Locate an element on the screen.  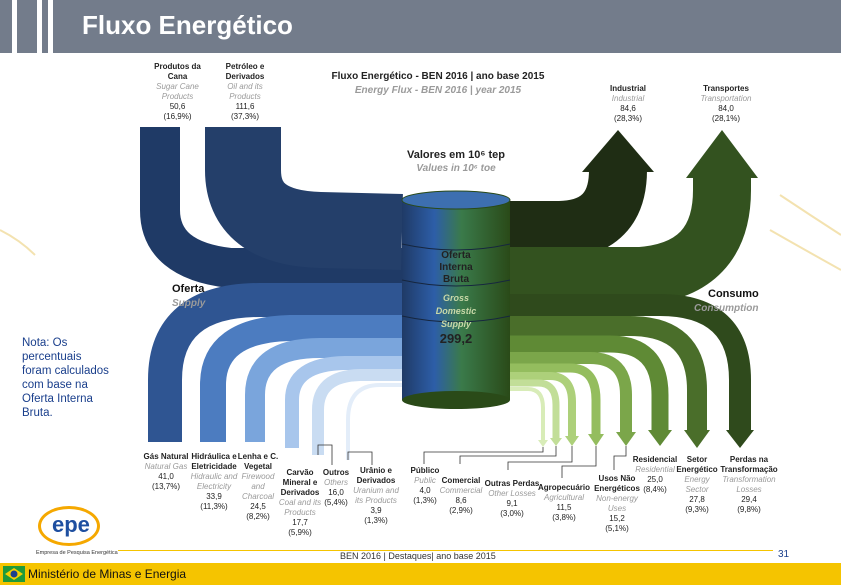
flow-others is located at coordinates (357, 412).